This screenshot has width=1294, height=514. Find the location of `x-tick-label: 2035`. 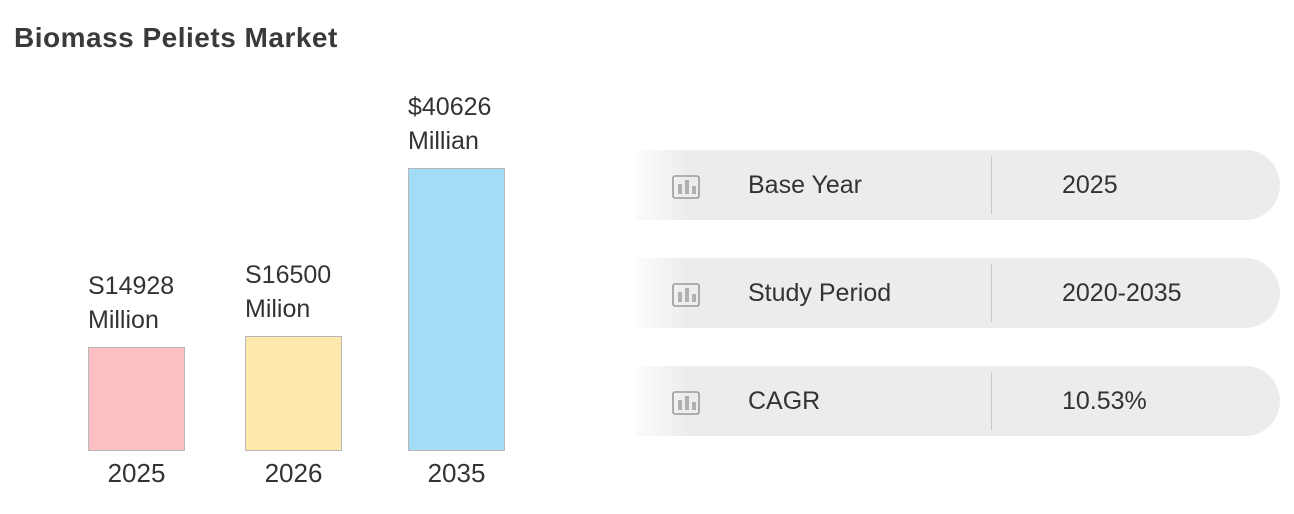

x-tick-label: 2035 is located at coordinates (456, 473).